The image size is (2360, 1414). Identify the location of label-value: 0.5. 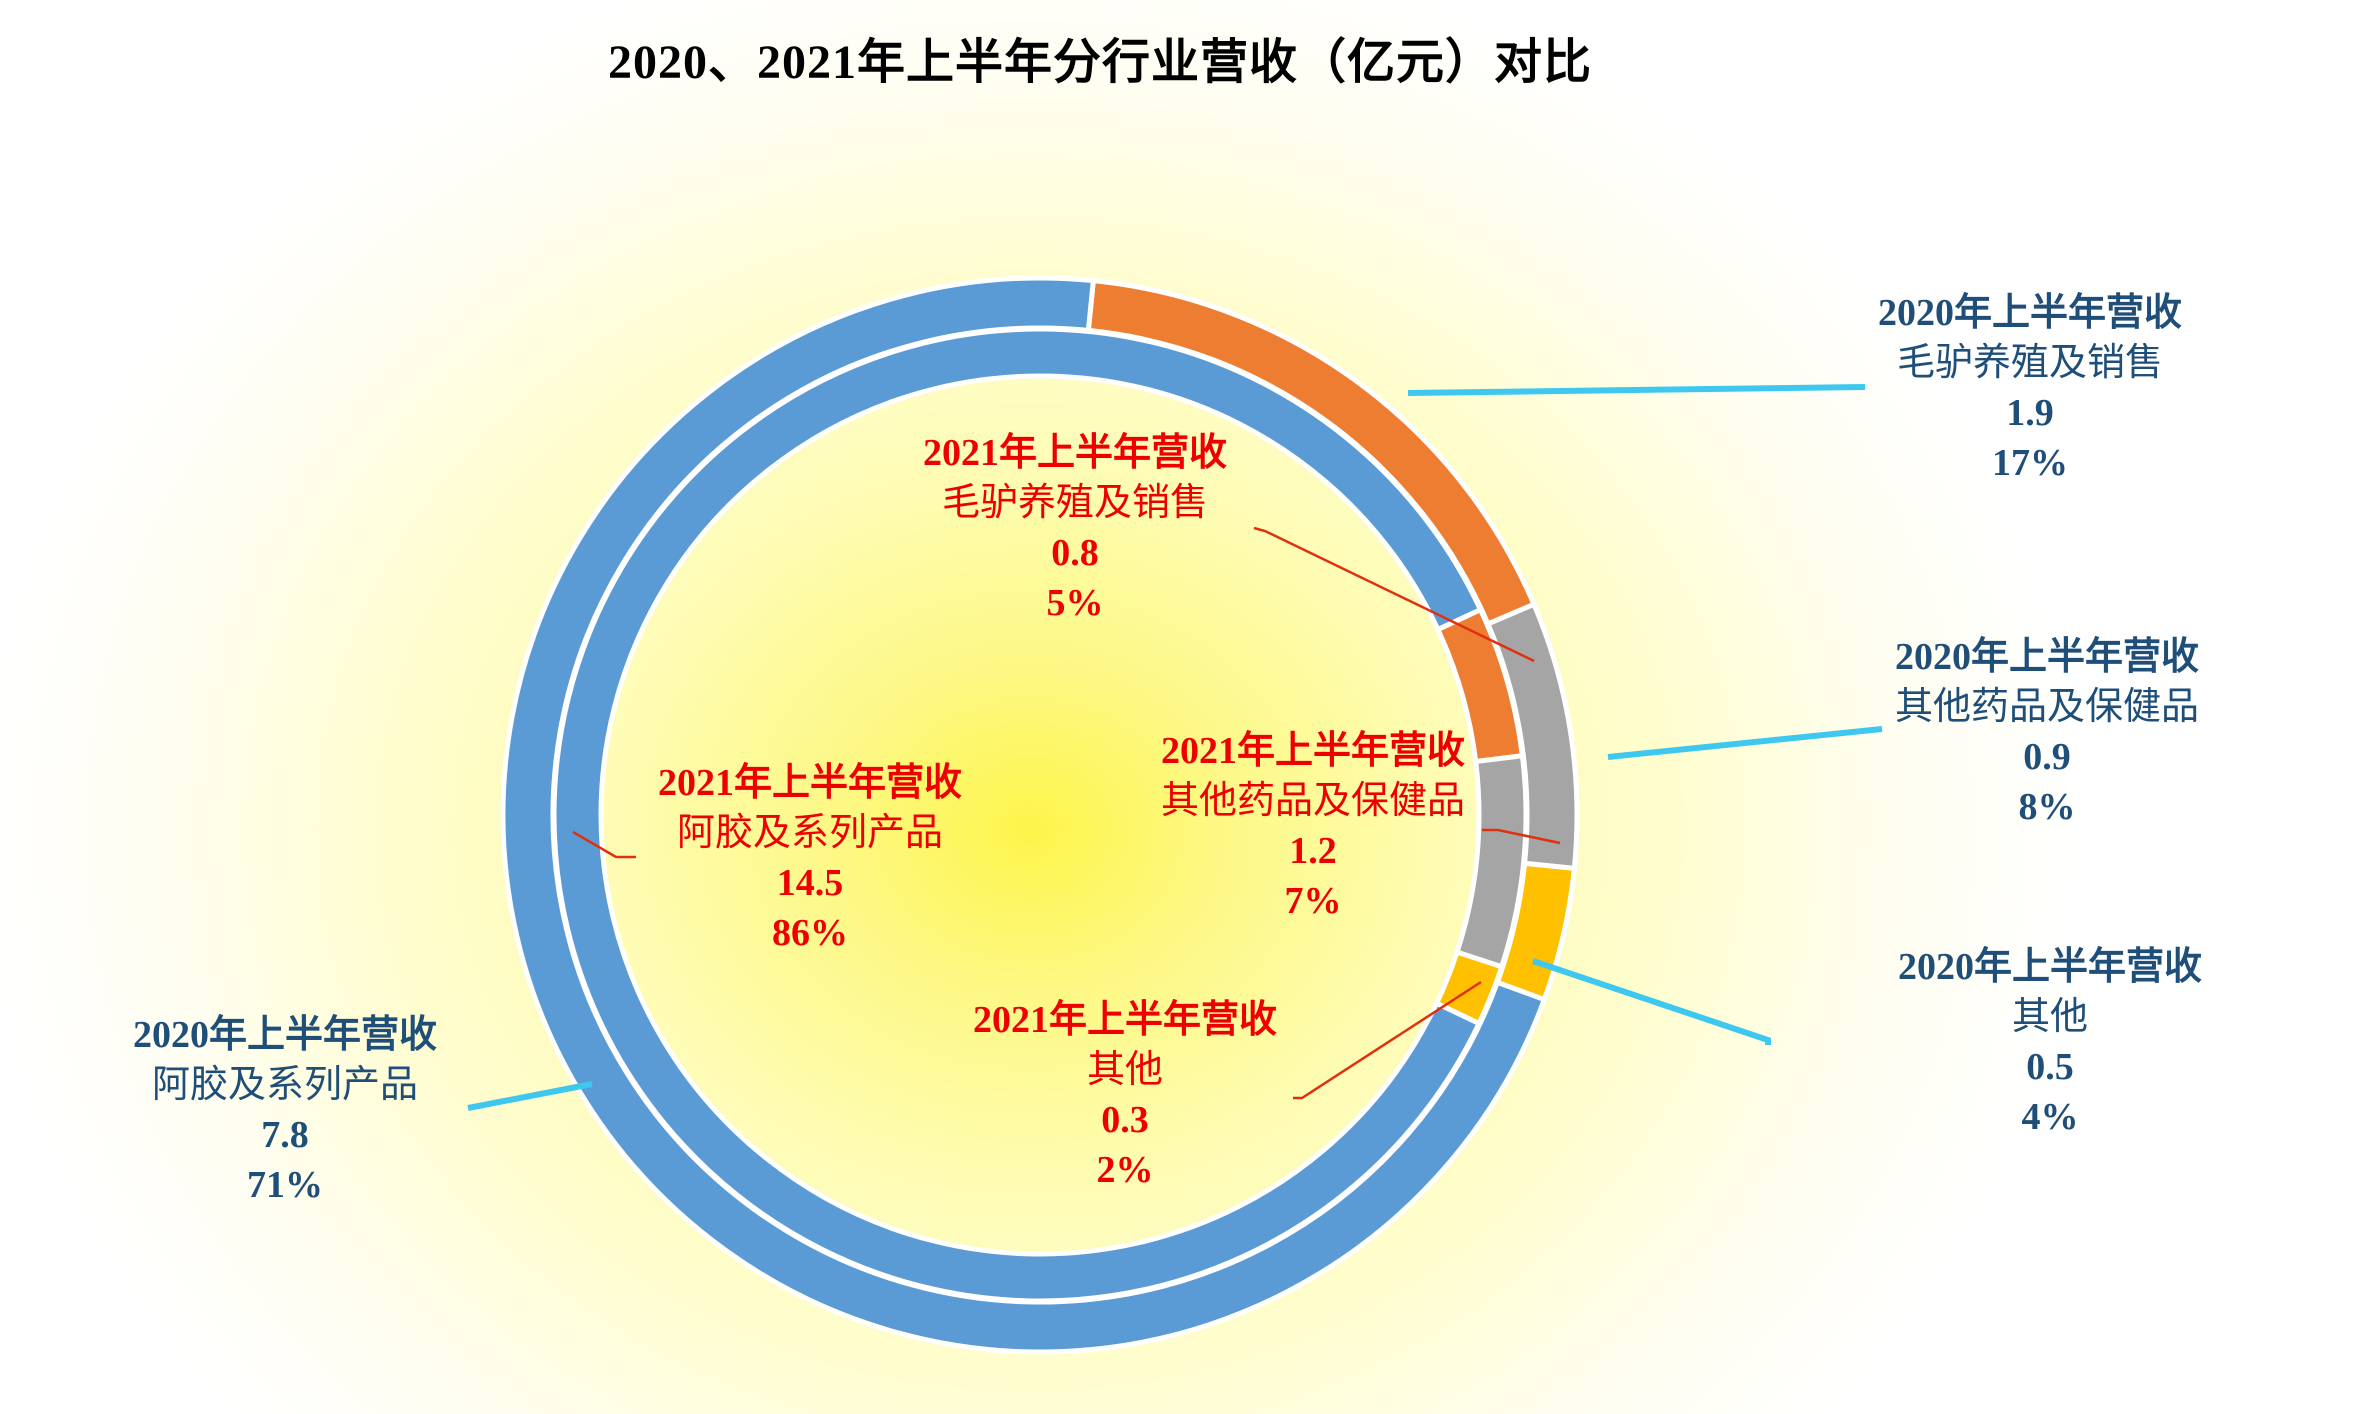
(2050, 1067).